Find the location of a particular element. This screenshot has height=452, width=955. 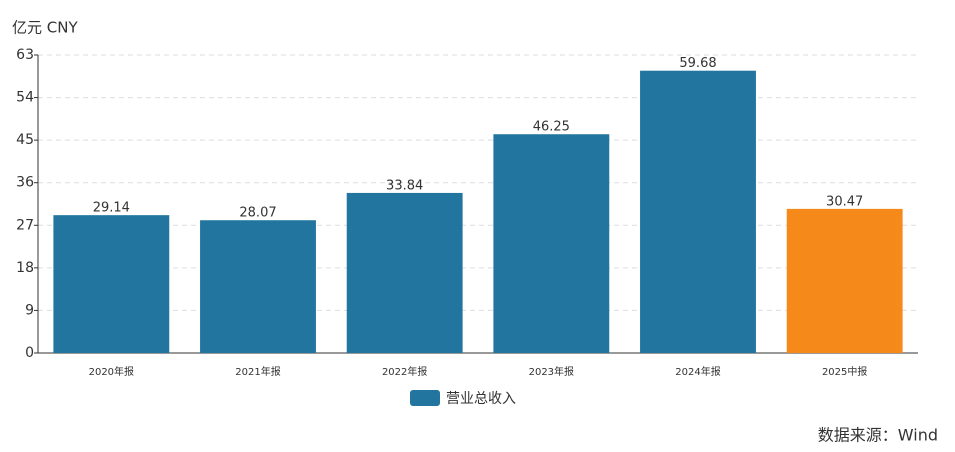

y-tick-label: 18 is located at coordinates (25, 268).